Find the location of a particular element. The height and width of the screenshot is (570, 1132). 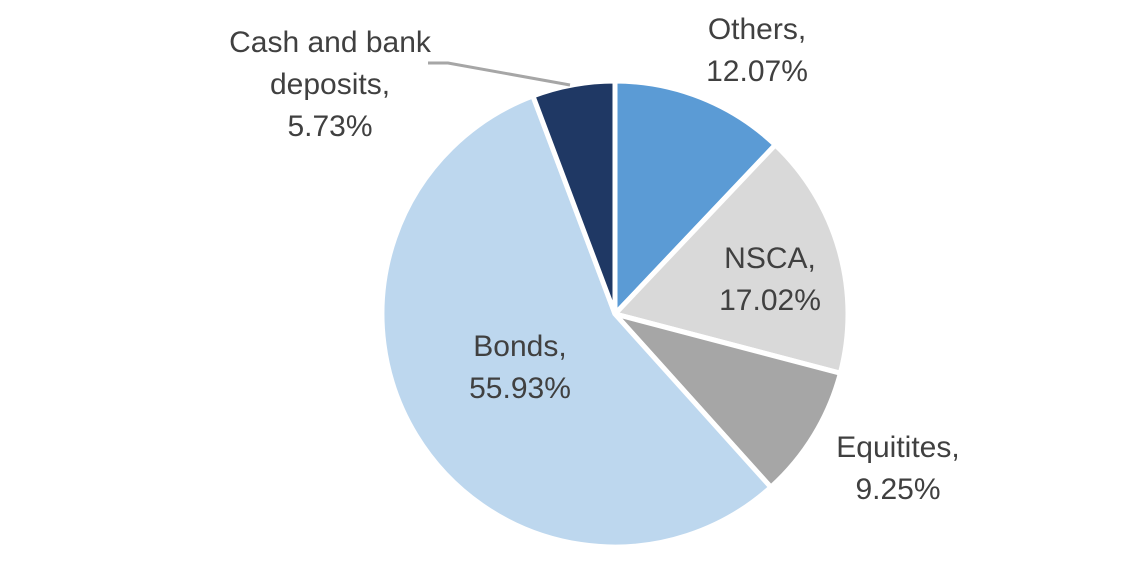

slice-label-others-name: Others, is located at coordinates (757, 29).